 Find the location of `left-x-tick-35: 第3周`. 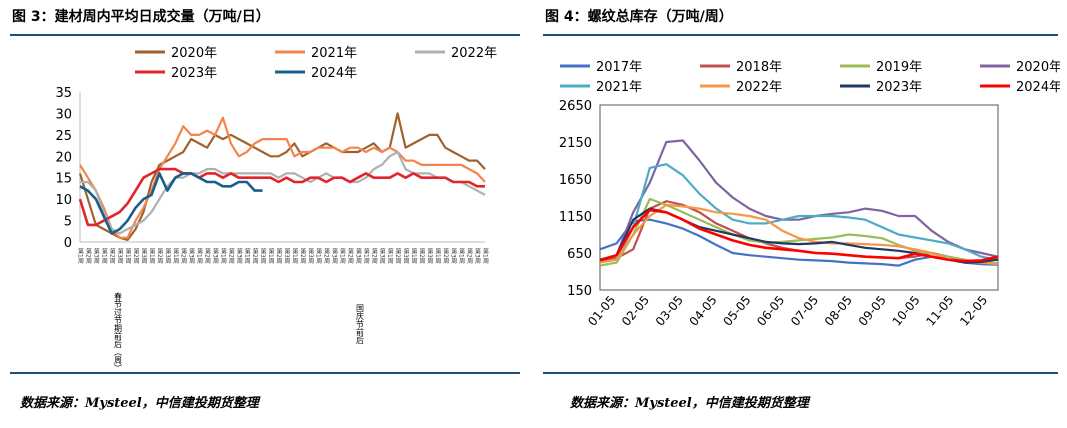

left-x-tick-35: 第3周 is located at coordinates (357, 256).